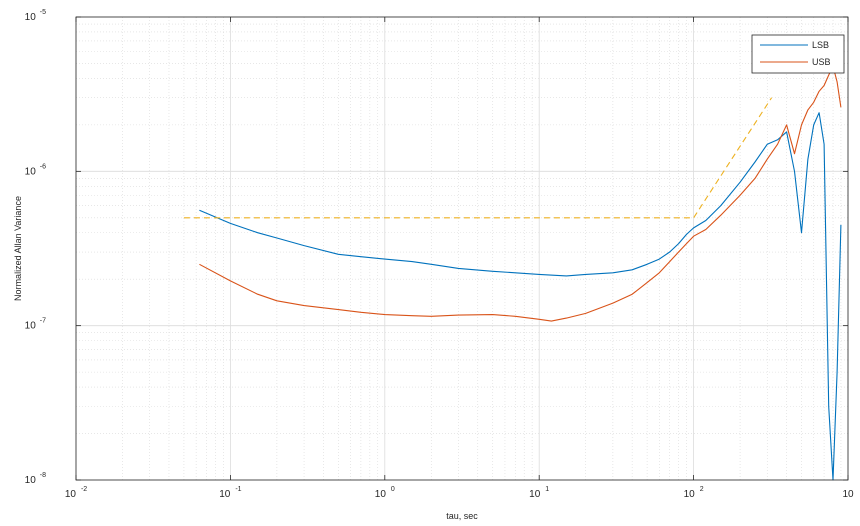 Image resolution: width=860 pixels, height=526 pixels. I want to click on legend-box, so click(798, 54).